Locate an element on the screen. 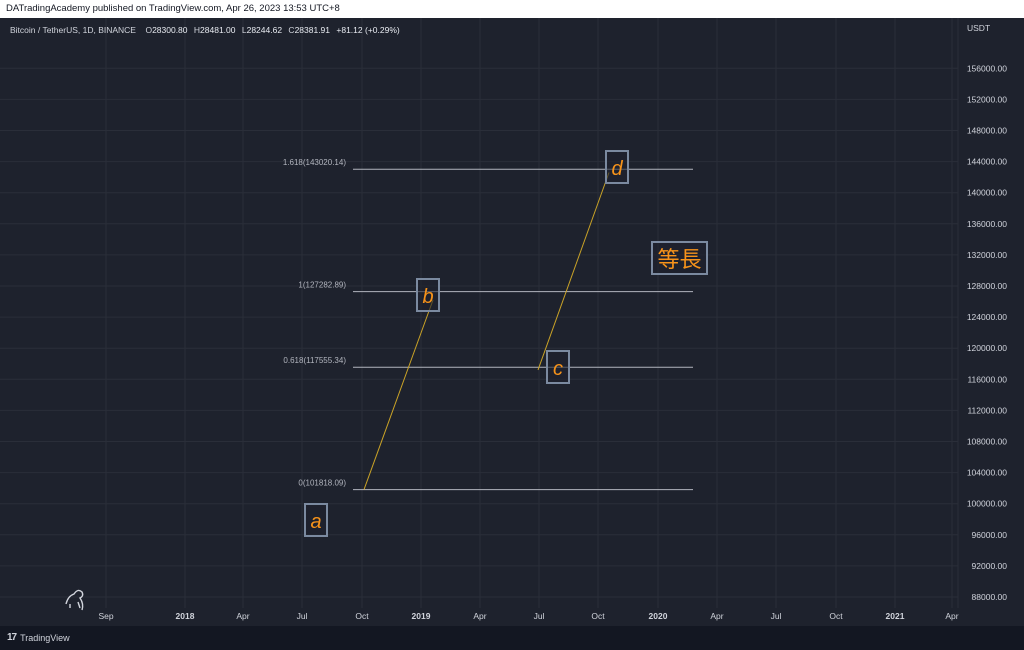 The image size is (1024, 650). fib-level-label: 0(101818.09) is located at coordinates (322, 483).